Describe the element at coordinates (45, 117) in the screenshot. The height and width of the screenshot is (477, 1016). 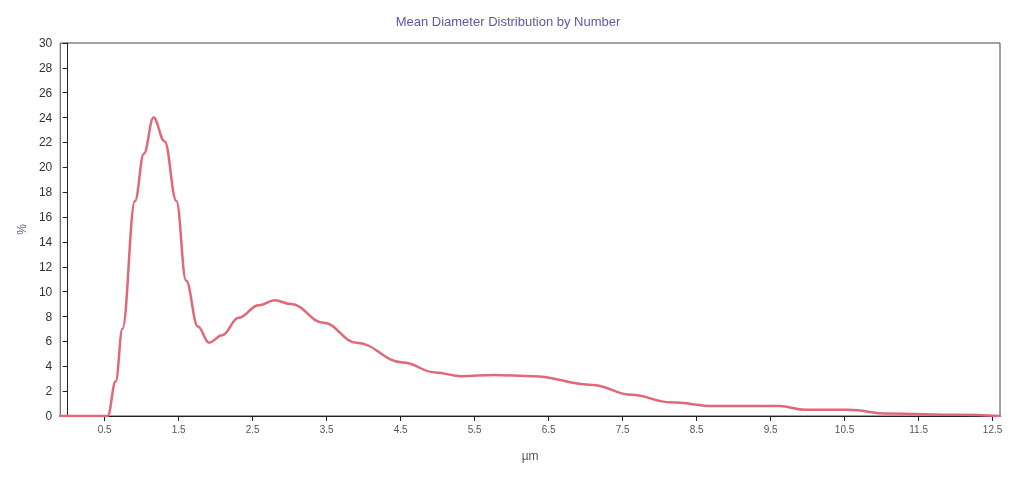
I see `y-tick-label: 24` at that location.